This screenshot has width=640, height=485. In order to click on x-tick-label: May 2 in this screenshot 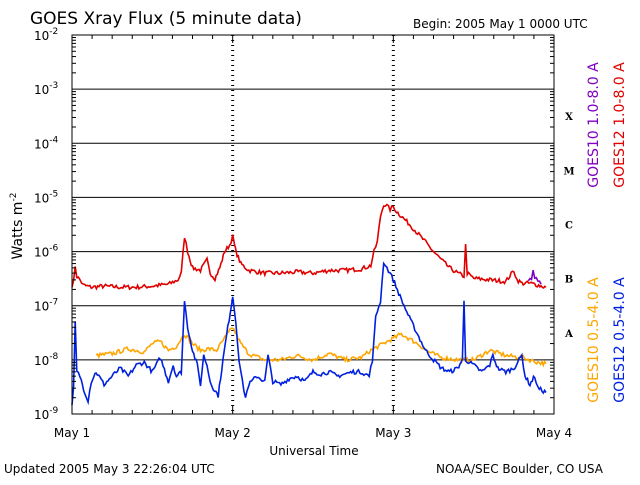, I will do `click(233, 433)`.